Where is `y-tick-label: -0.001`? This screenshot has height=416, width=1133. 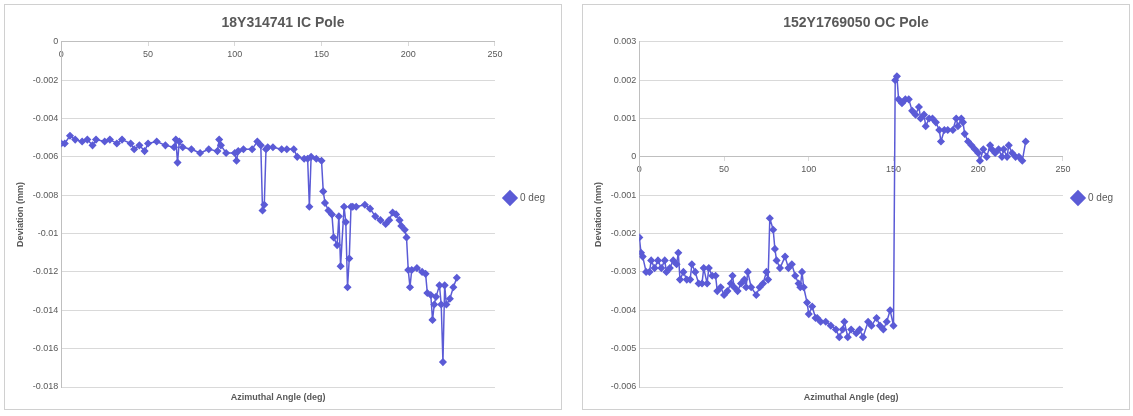 y-tick-label: -0.001 is located at coordinates (623, 194).